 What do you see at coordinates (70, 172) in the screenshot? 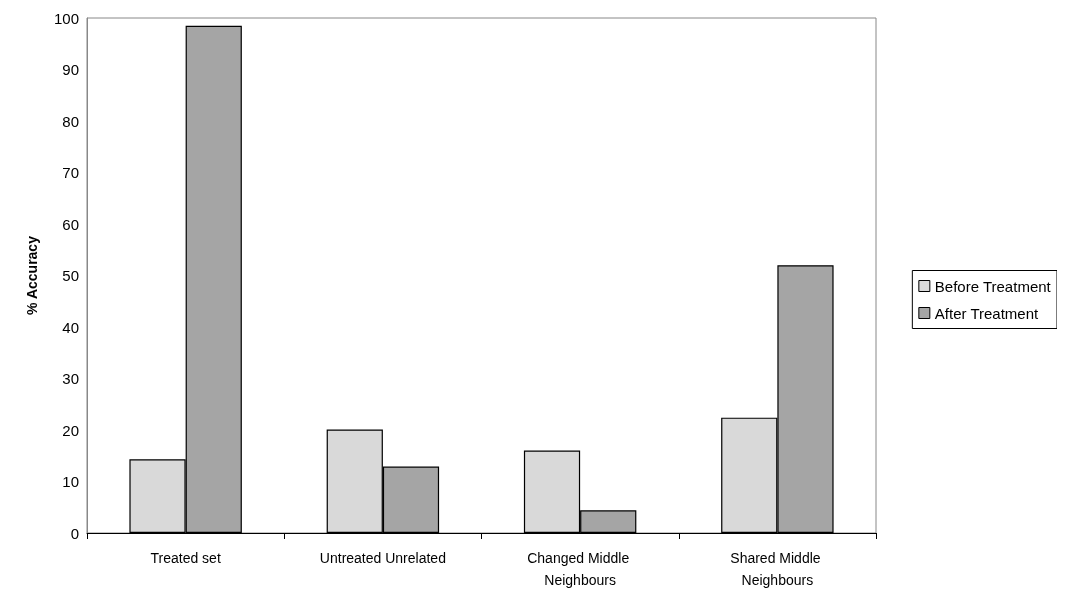
I see `y-tick-label: 70` at bounding box center [70, 172].